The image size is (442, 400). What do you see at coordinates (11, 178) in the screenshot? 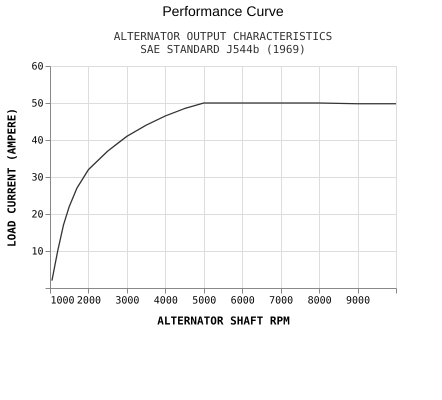
I see `y-axis-title: LOAD CURRENT (AMPERE)` at bounding box center [11, 178].